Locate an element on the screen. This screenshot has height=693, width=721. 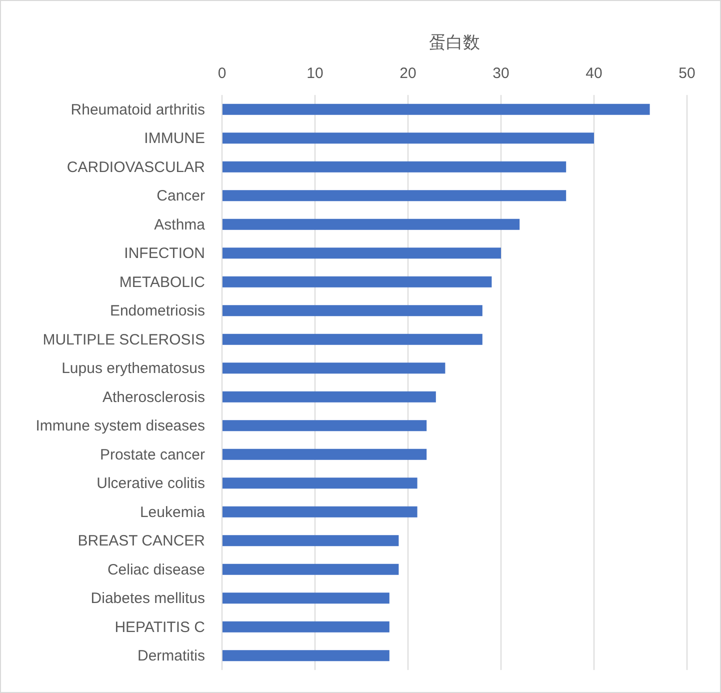
y-tick-label: Asthma is located at coordinates (180, 225).